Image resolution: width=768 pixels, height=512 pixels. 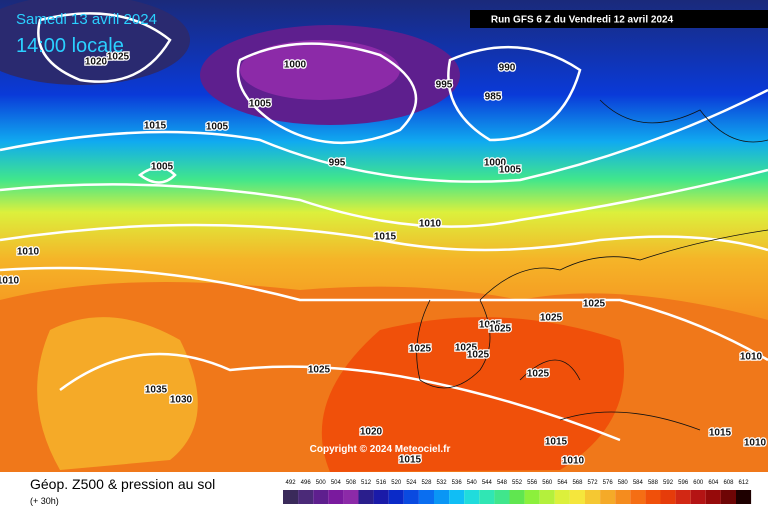 What do you see at coordinates (457, 483) in the screenshot?
I see `legend-value: 536` at bounding box center [457, 483].